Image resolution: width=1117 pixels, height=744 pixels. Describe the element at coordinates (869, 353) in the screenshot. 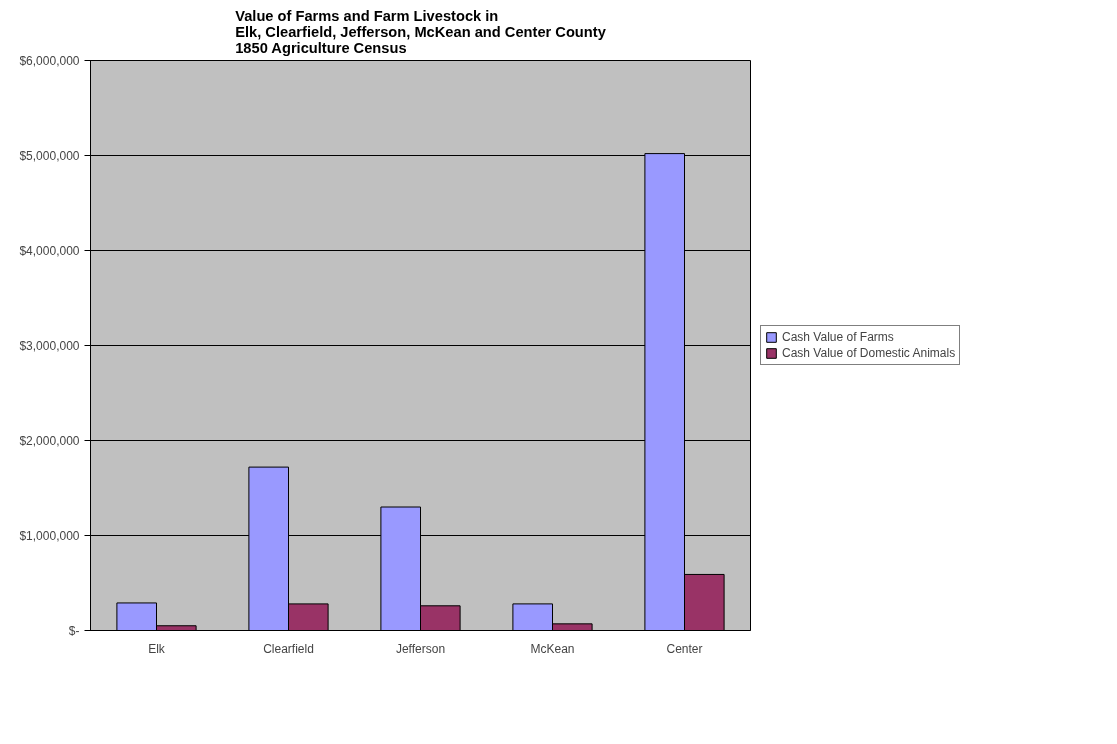

I see `legend-label: Cash Value of Domestic Animals` at that location.